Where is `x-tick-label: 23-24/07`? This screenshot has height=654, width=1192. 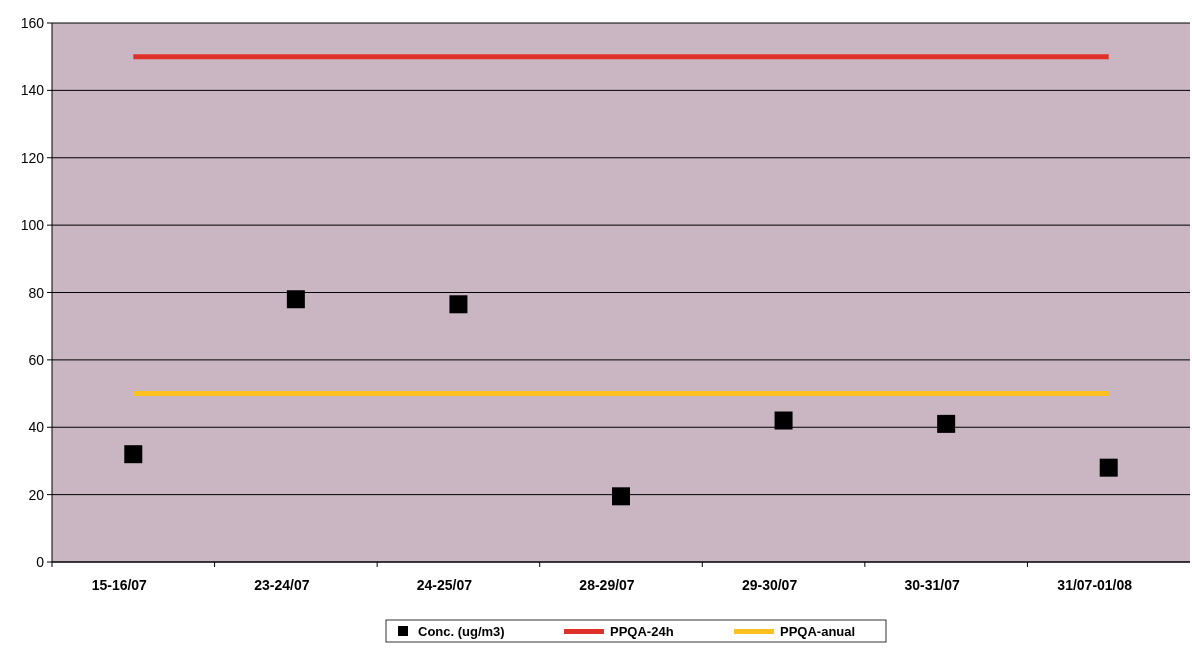
x-tick-label: 23-24/07 is located at coordinates (282, 585).